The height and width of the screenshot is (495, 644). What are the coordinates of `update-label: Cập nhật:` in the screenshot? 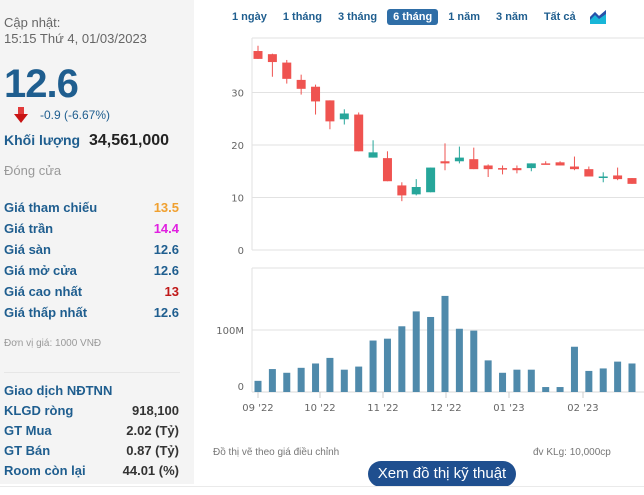 It's located at (32, 22).